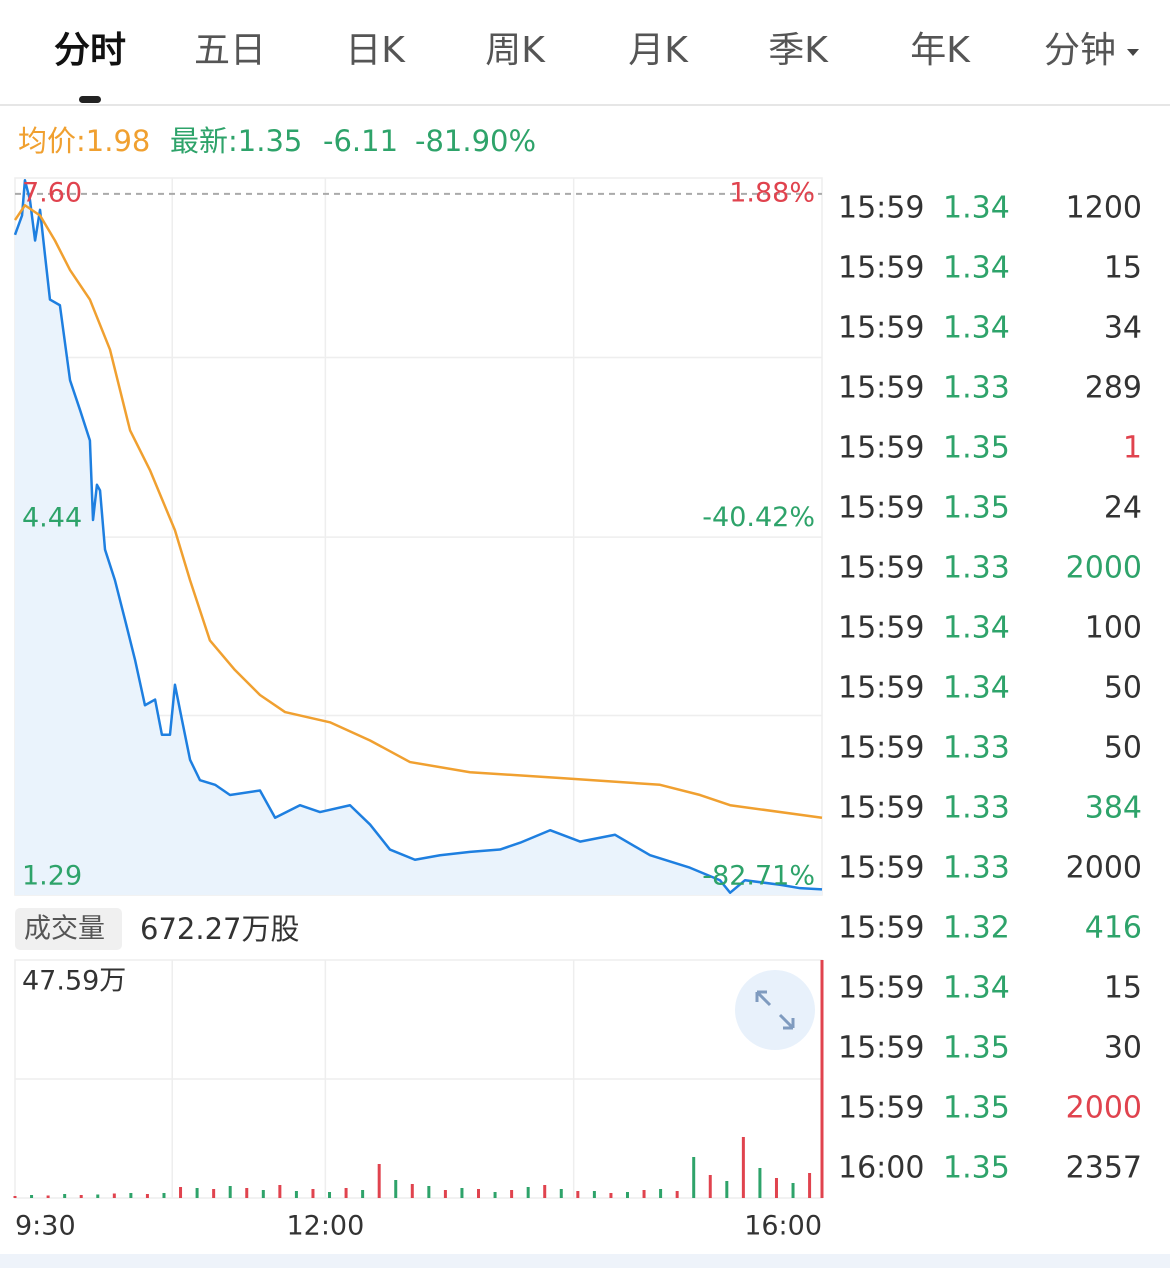  I want to click on tab: 五日, so click(230, 50).